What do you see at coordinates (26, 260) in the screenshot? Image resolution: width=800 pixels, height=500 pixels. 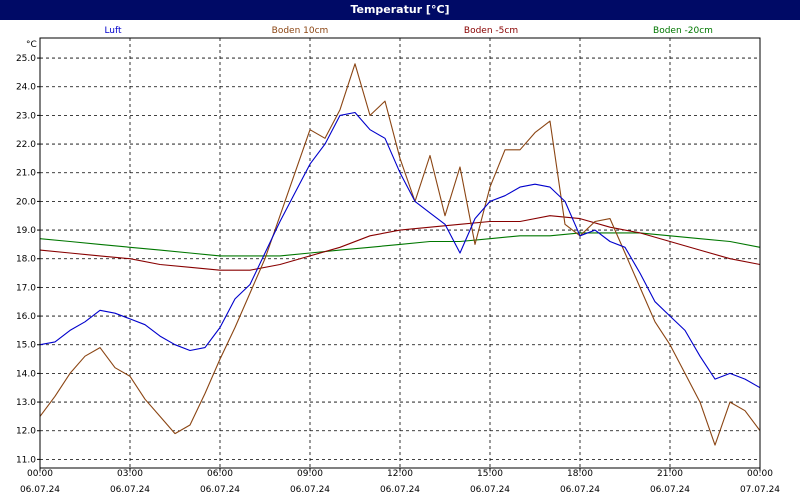 I see `y-tick-label: 18.0` at bounding box center [26, 260].